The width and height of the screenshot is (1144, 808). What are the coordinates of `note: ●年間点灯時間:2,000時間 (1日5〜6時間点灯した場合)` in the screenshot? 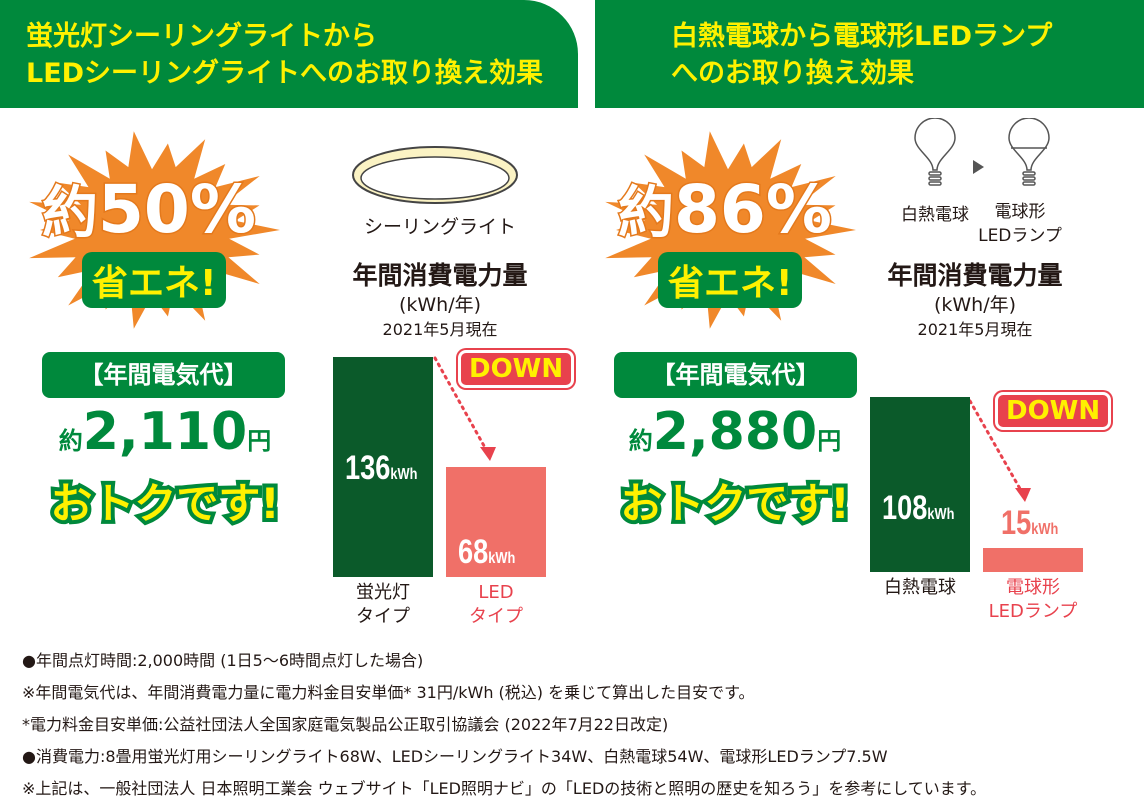 It's located at (223, 660).